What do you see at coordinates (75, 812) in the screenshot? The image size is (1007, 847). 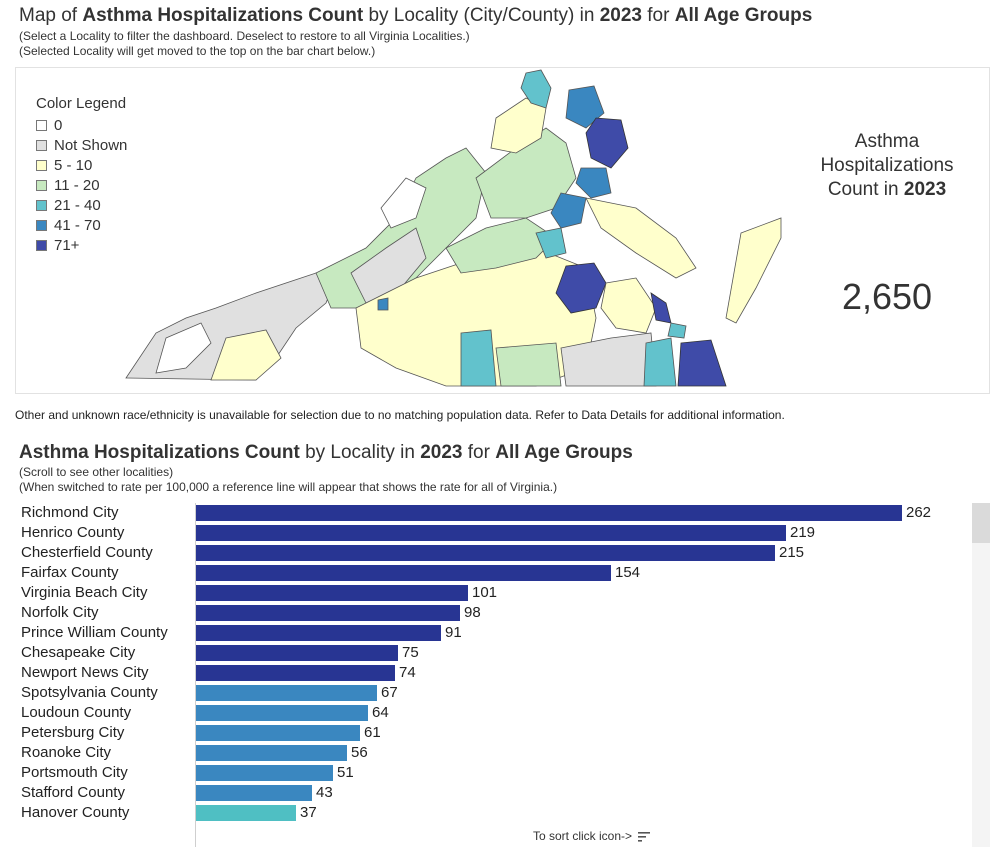 I see `bar-category-label: Hanover County` at bounding box center [75, 812].